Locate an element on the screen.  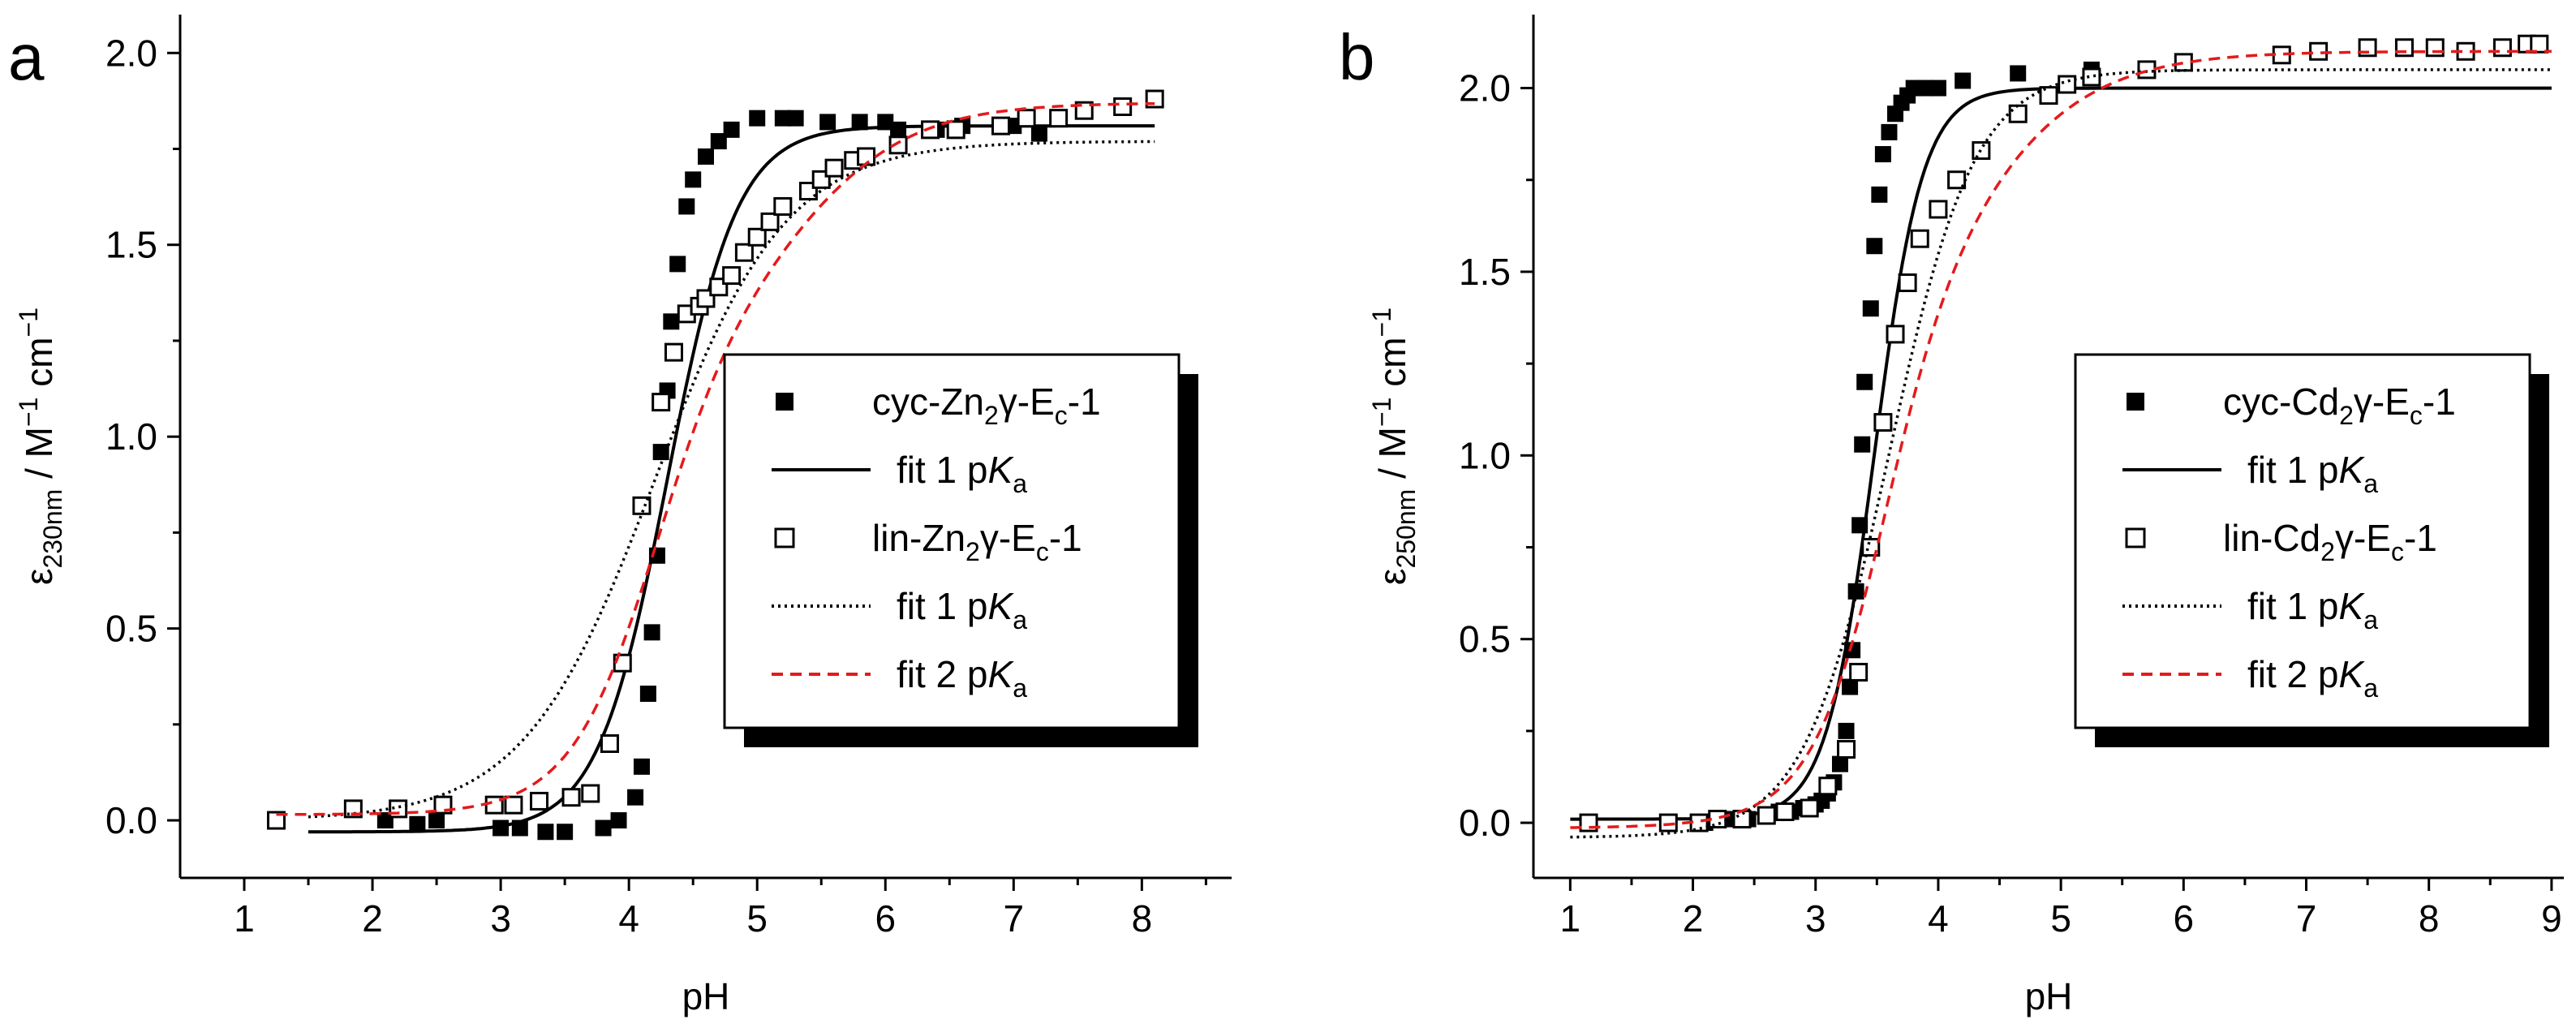
legend-label: cyc-Cd2γ-Ec-1 is located at coordinates (2339, 405).